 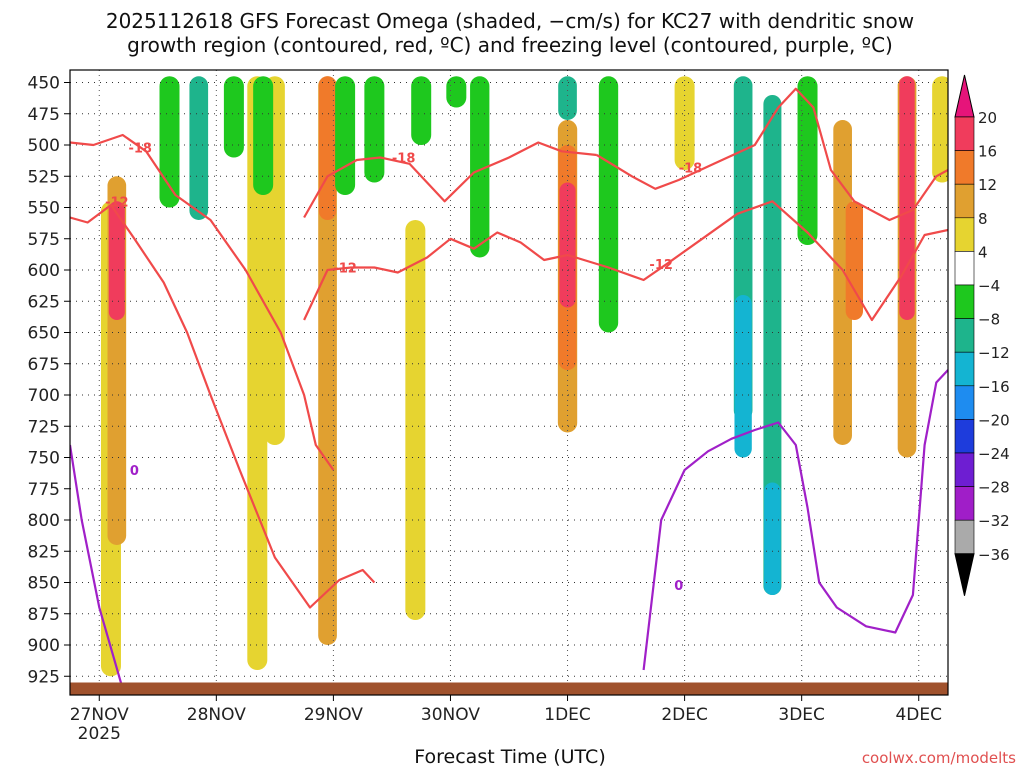 What do you see at coordinates (44, 115) in the screenshot?
I see `y-tick-label-475: 475` at bounding box center [44, 115].